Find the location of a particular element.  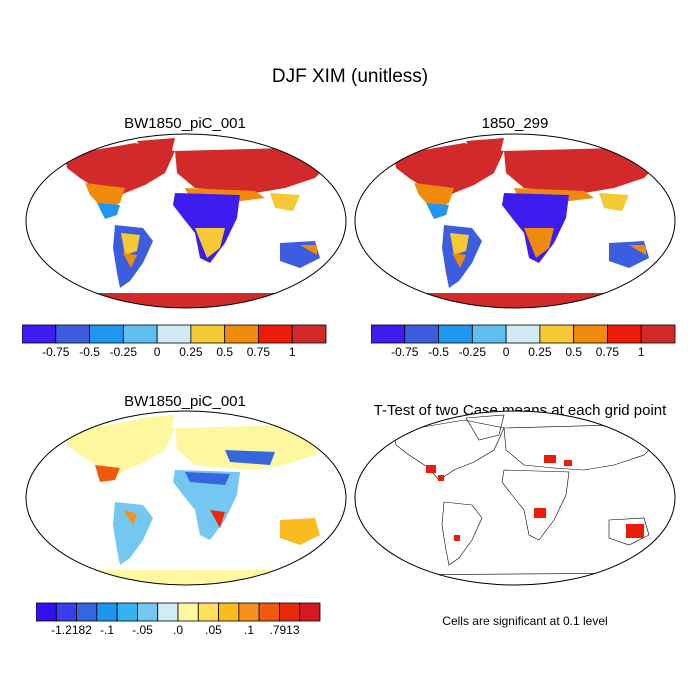

panel-title-diff-line1: BW1850_piC_001 is located at coordinates (185, 401).